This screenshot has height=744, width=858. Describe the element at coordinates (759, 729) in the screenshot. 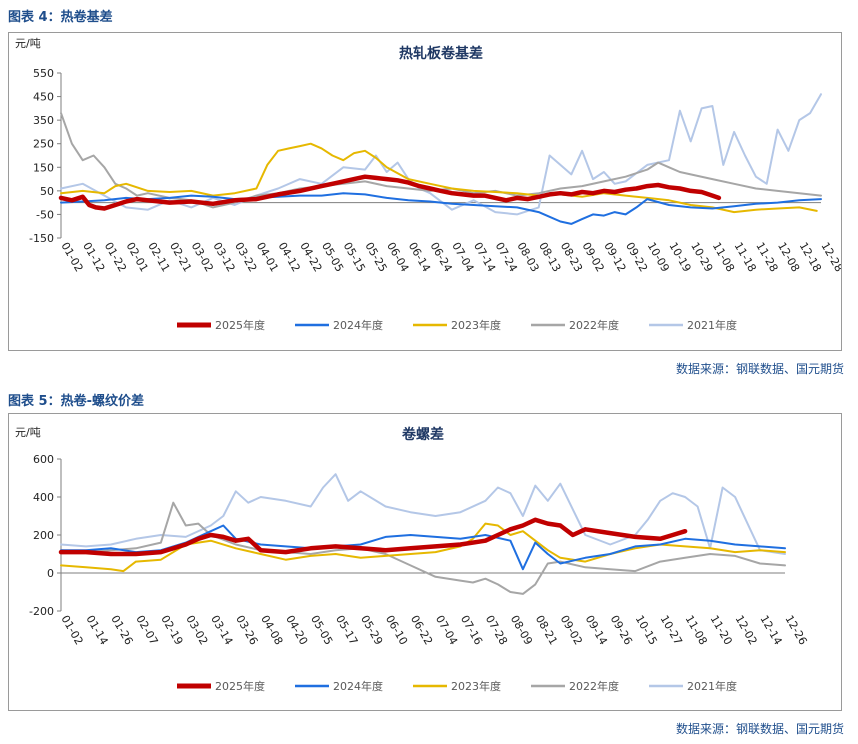

I see `figure-5-source: 数据来源：钢联数据、国元期货` at that location.